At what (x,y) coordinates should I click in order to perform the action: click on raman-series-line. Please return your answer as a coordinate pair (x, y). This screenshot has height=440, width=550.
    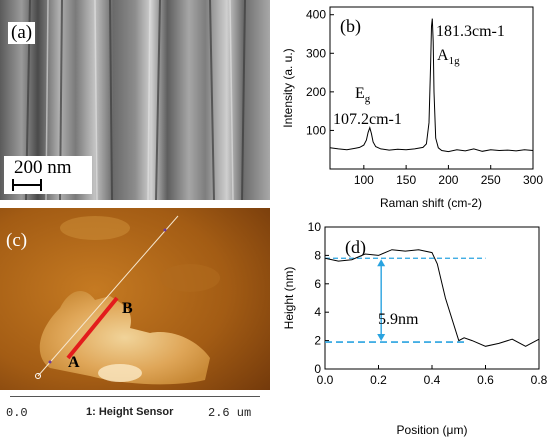
    Looking at the image, I should click on (431, 85).